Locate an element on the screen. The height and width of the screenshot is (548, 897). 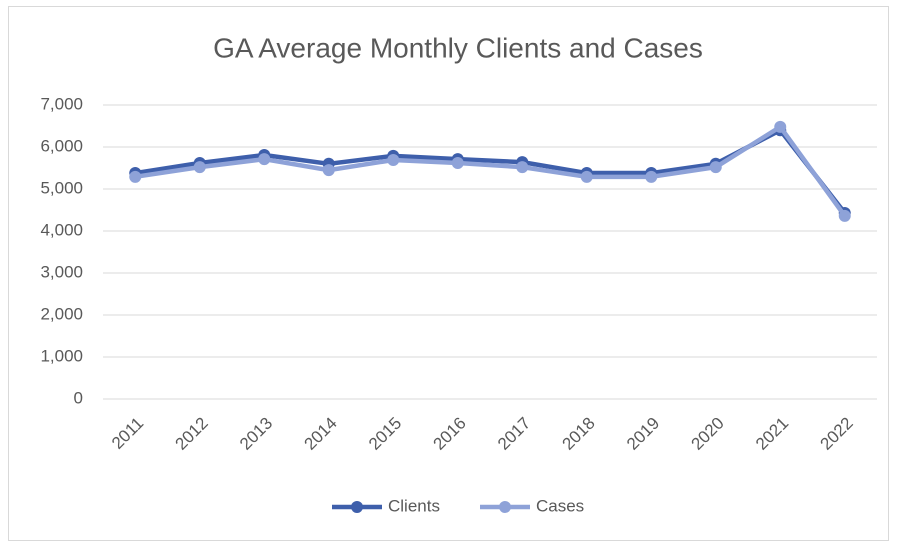
y-tick-label: 3,000 is located at coordinates (61, 271).